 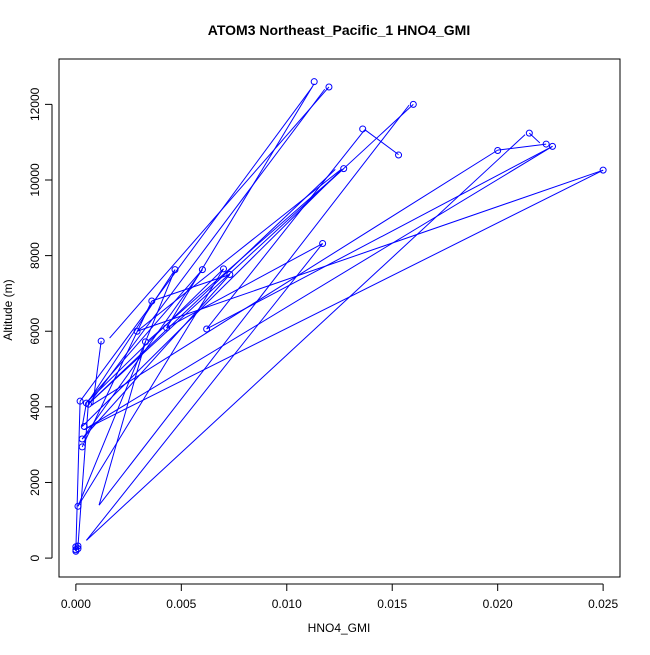 What do you see at coordinates (8, 309) in the screenshot?
I see `y-axis-label: Altitude (m)` at bounding box center [8, 309].